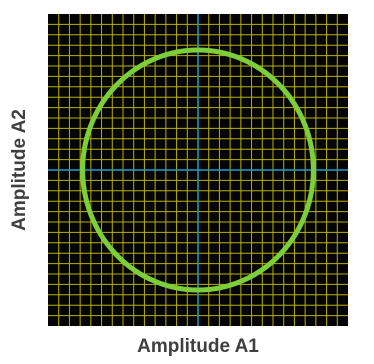 This screenshot has height=364, width=374. Describe the element at coordinates (198, 346) in the screenshot. I see `x-axis-label: Amplitude A1` at that location.